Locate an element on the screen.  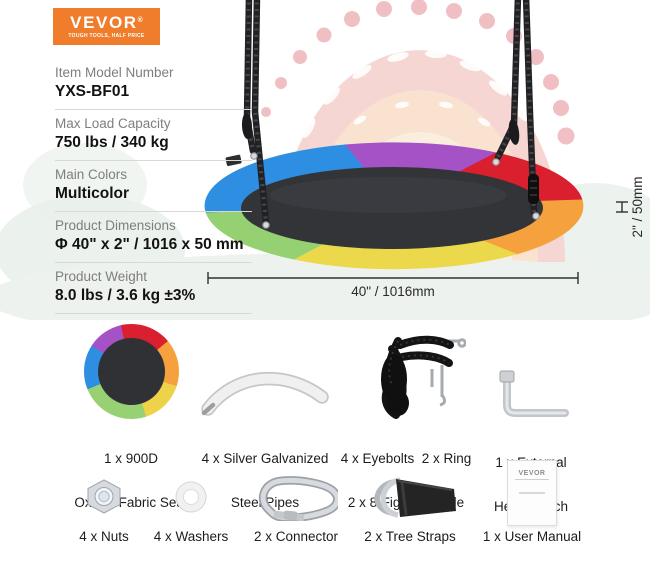
part-item-fabric-seat: 1 x 900D Oxford Fabric Seat is located at coordinates (131, 427).